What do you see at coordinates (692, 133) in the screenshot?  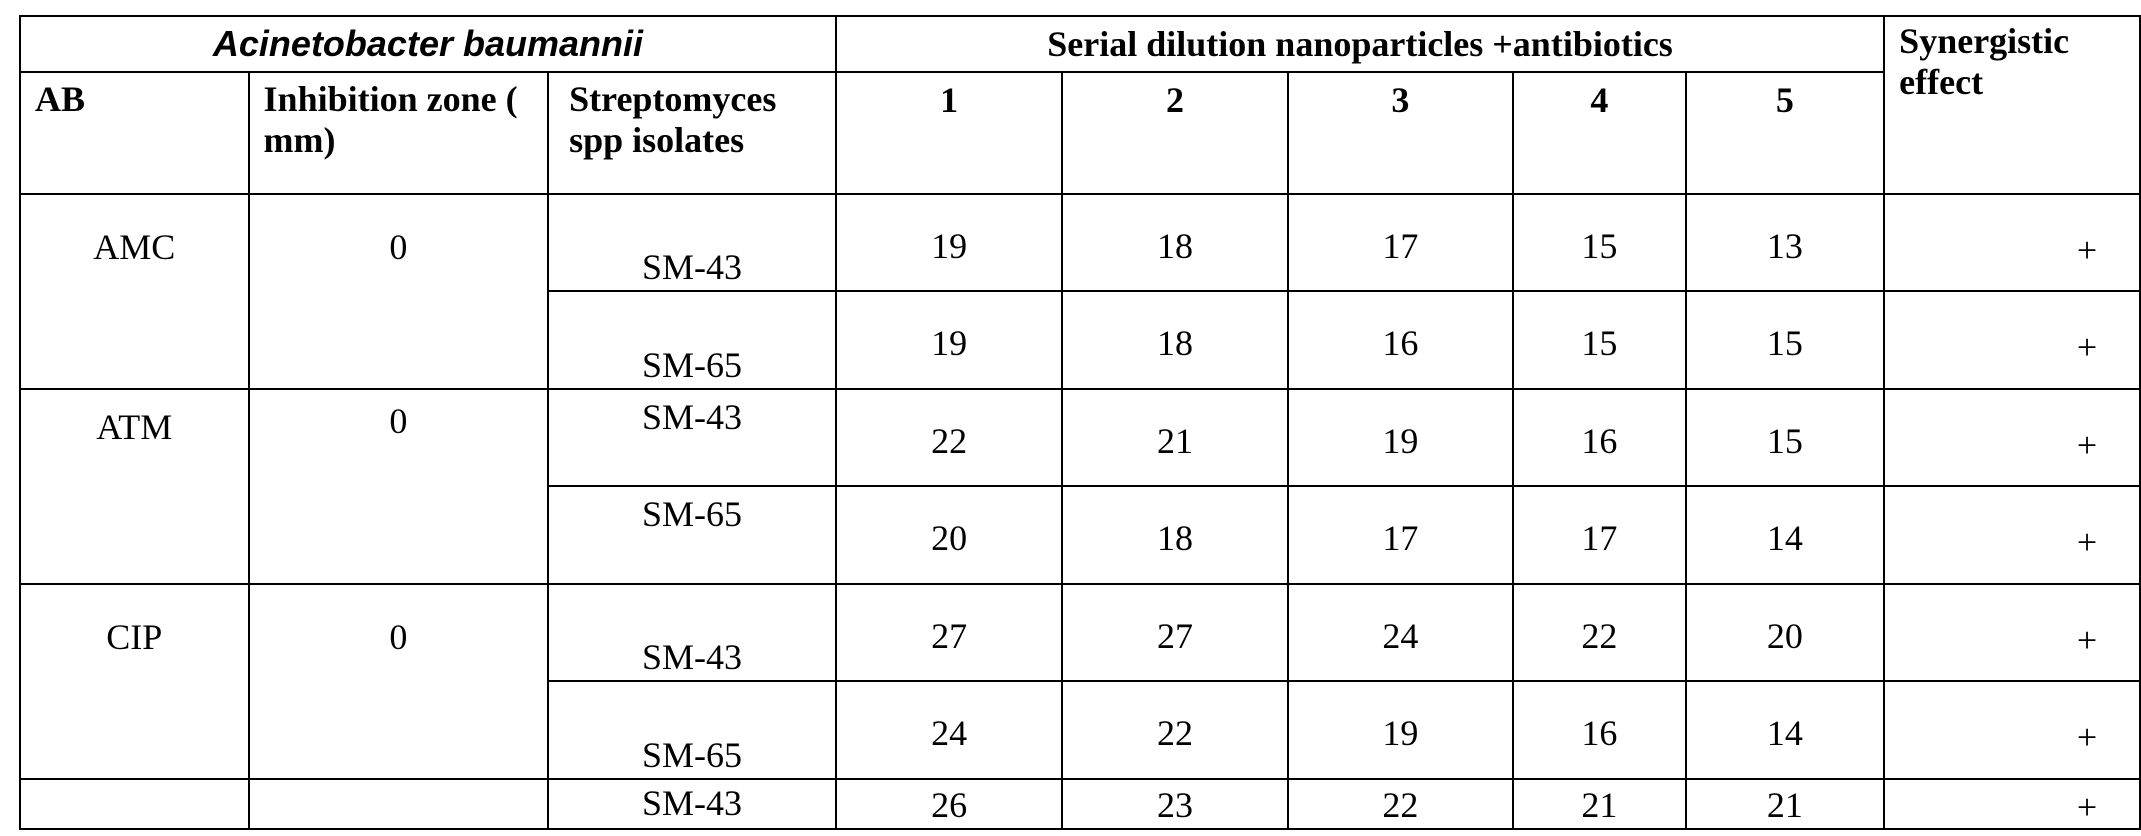 I see `col-header-isolates: Streptomyces spp isolates` at bounding box center [692, 133].